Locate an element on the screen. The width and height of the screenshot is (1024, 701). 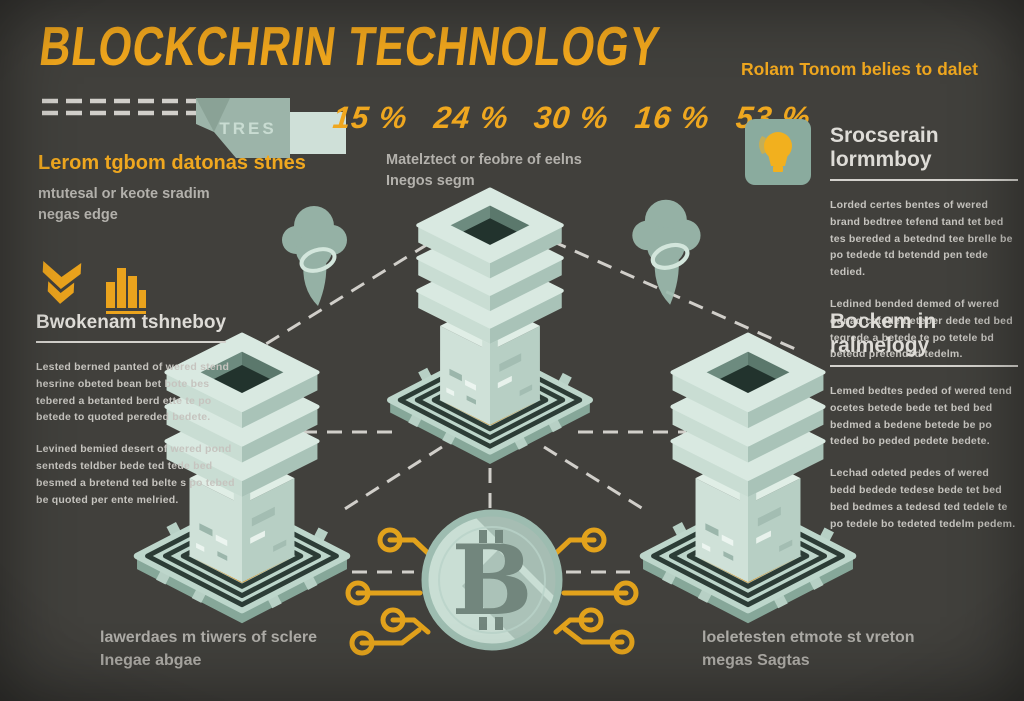
tag-ribbon-icon: TRES is located at coordinates (271, 128).